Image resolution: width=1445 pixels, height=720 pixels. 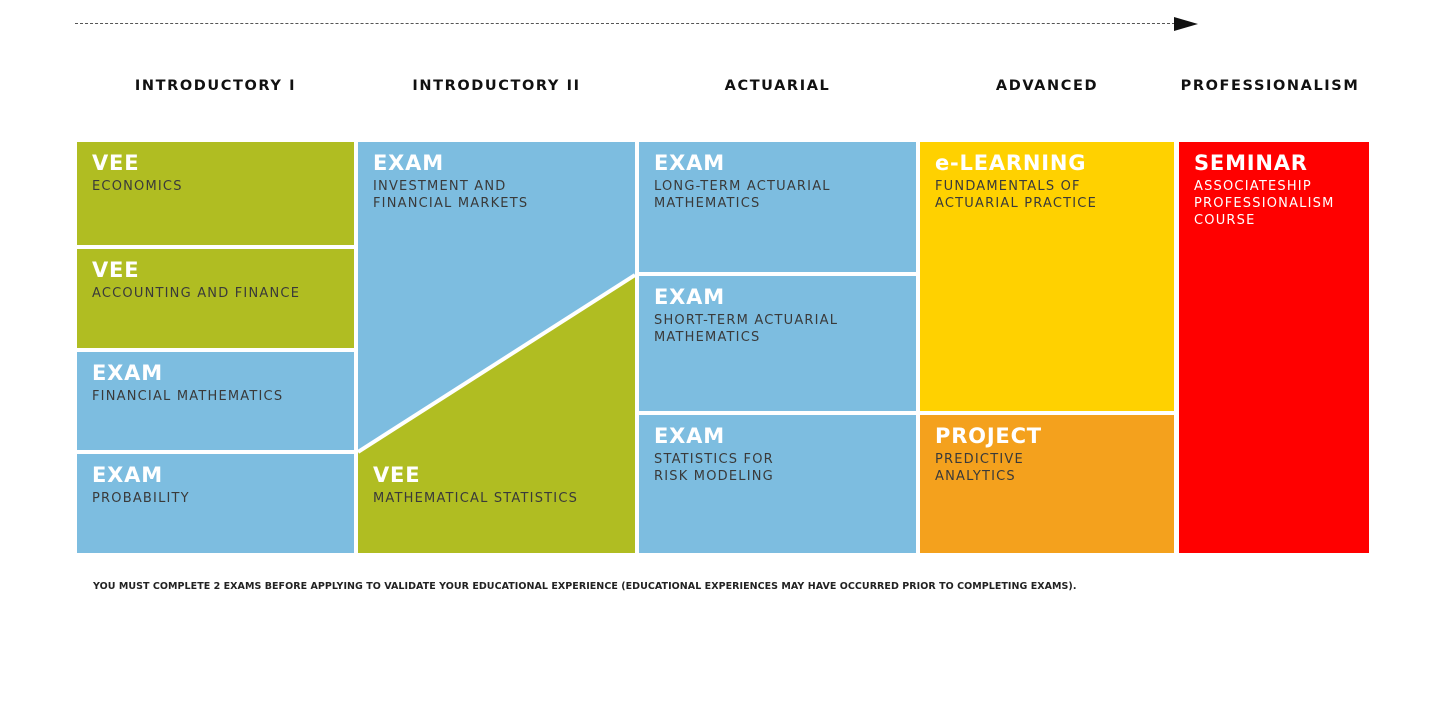 I want to click on project-predictive-analytics-block: PROJECT PREDICTIVE ANALYTICS, so click(x=1047, y=484).